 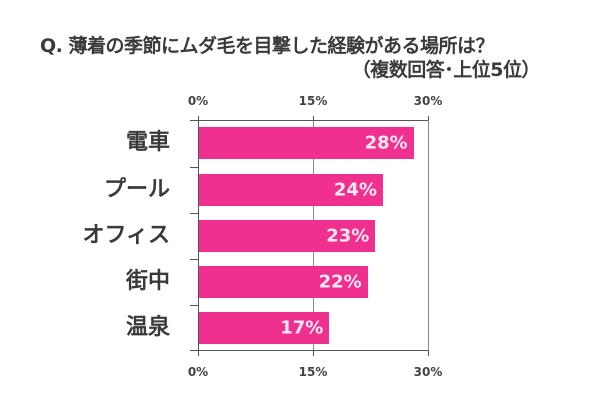 I want to click on bar-value-label: 17%, so click(x=302, y=328).